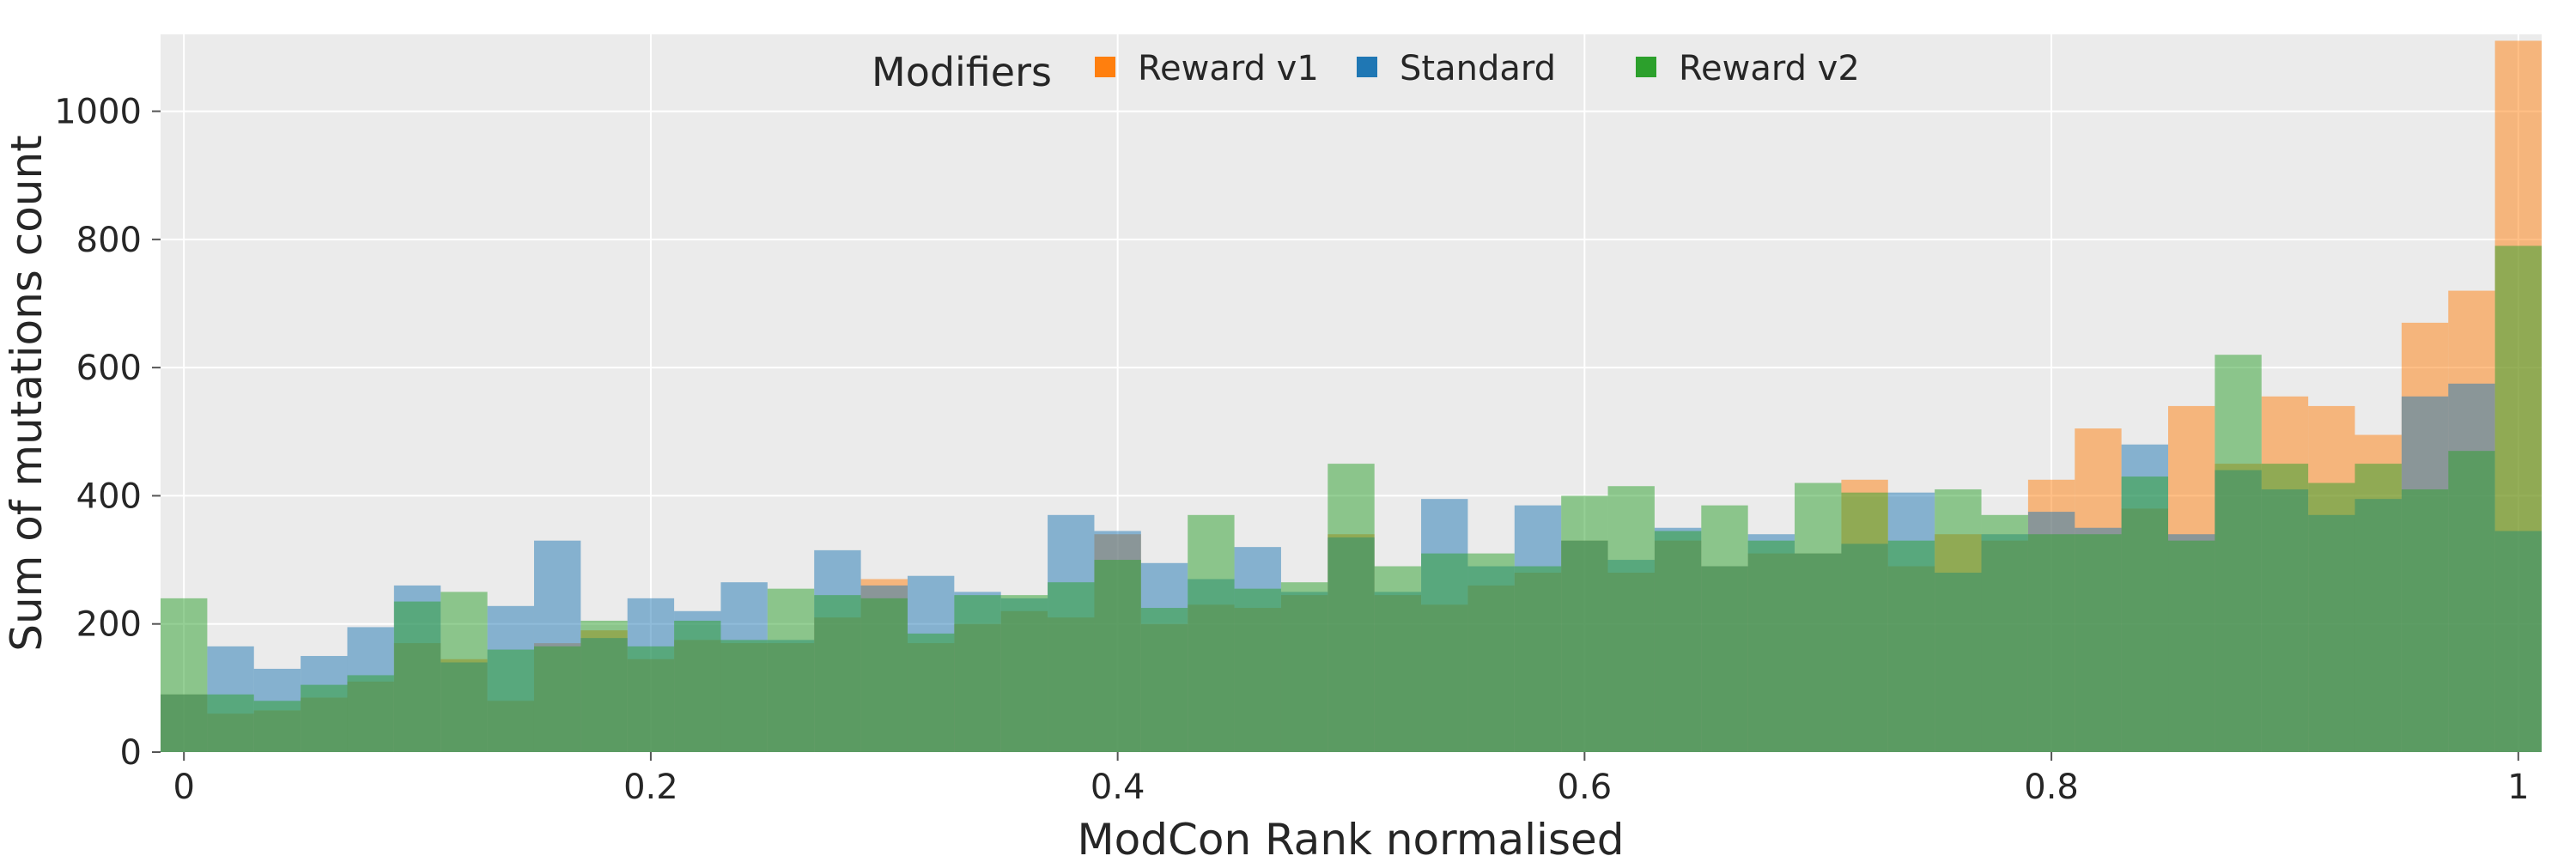 Image resolution: width=2576 pixels, height=862 pixels. I want to click on y-tick-label: 400, so click(109, 496).